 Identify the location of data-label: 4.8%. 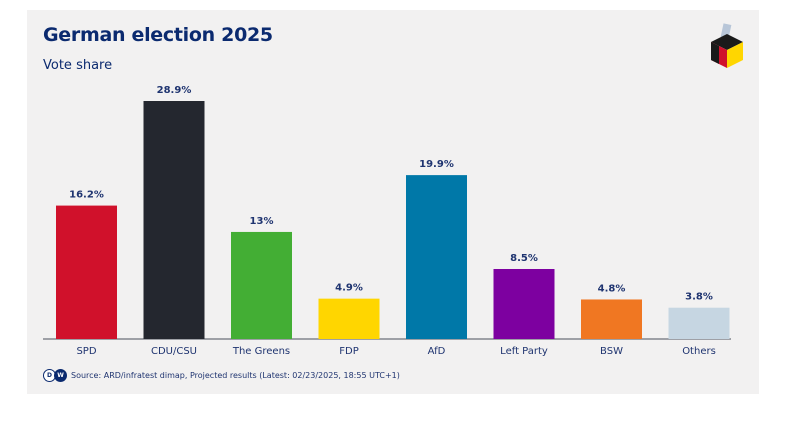
(612, 288).